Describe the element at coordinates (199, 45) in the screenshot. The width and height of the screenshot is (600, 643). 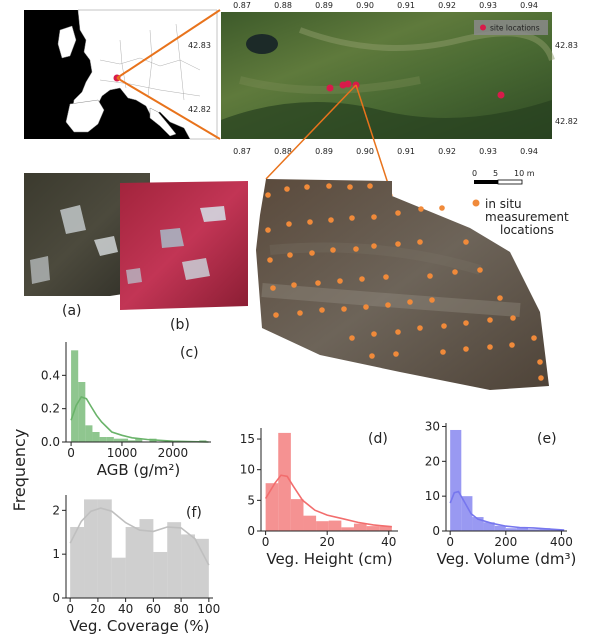
I see `map-left-tick-42-83: 42.83` at that location.